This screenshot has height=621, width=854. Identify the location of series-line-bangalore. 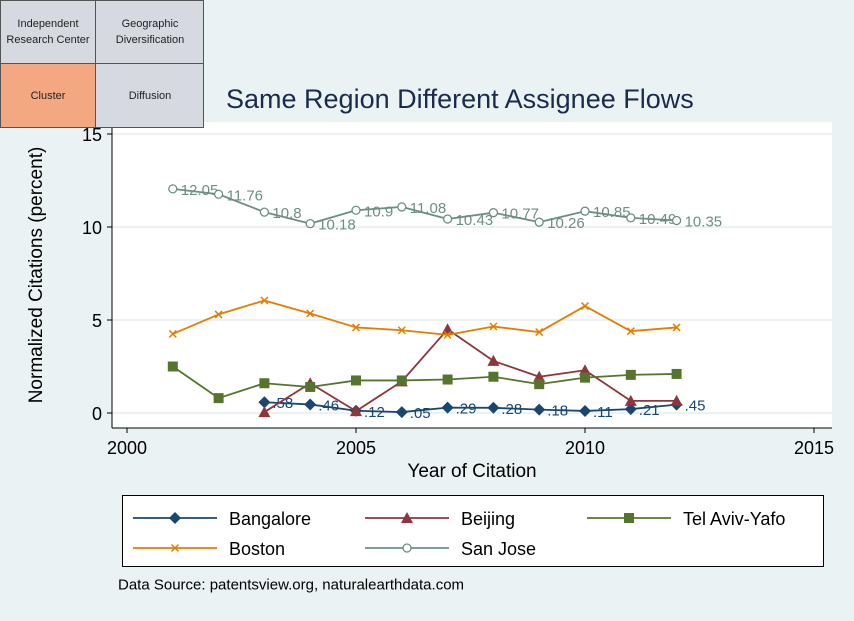
(470, 407).